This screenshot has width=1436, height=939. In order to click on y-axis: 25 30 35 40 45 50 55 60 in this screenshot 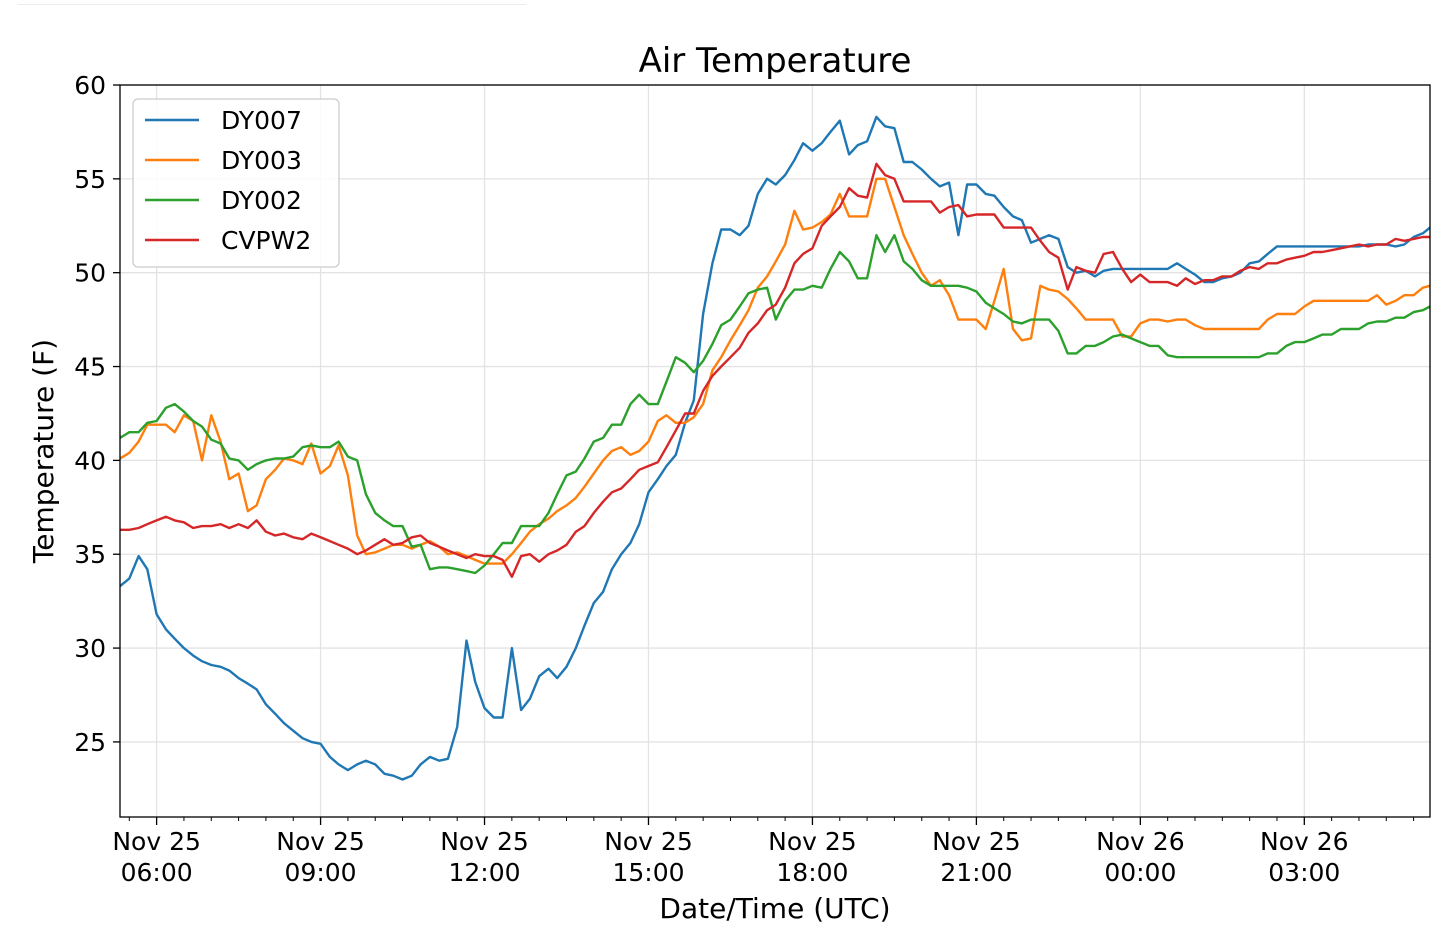, I will do `click(97, 414)`.